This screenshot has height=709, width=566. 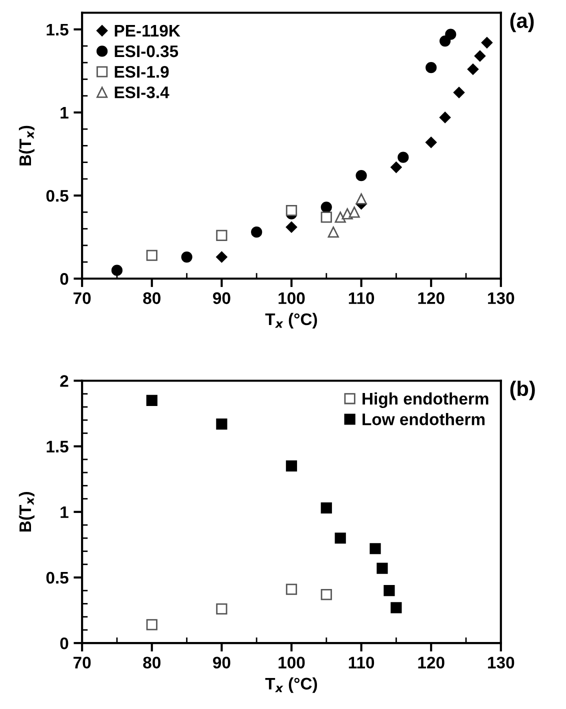 I want to click on y-tick-label: 2, so click(x=64, y=381).